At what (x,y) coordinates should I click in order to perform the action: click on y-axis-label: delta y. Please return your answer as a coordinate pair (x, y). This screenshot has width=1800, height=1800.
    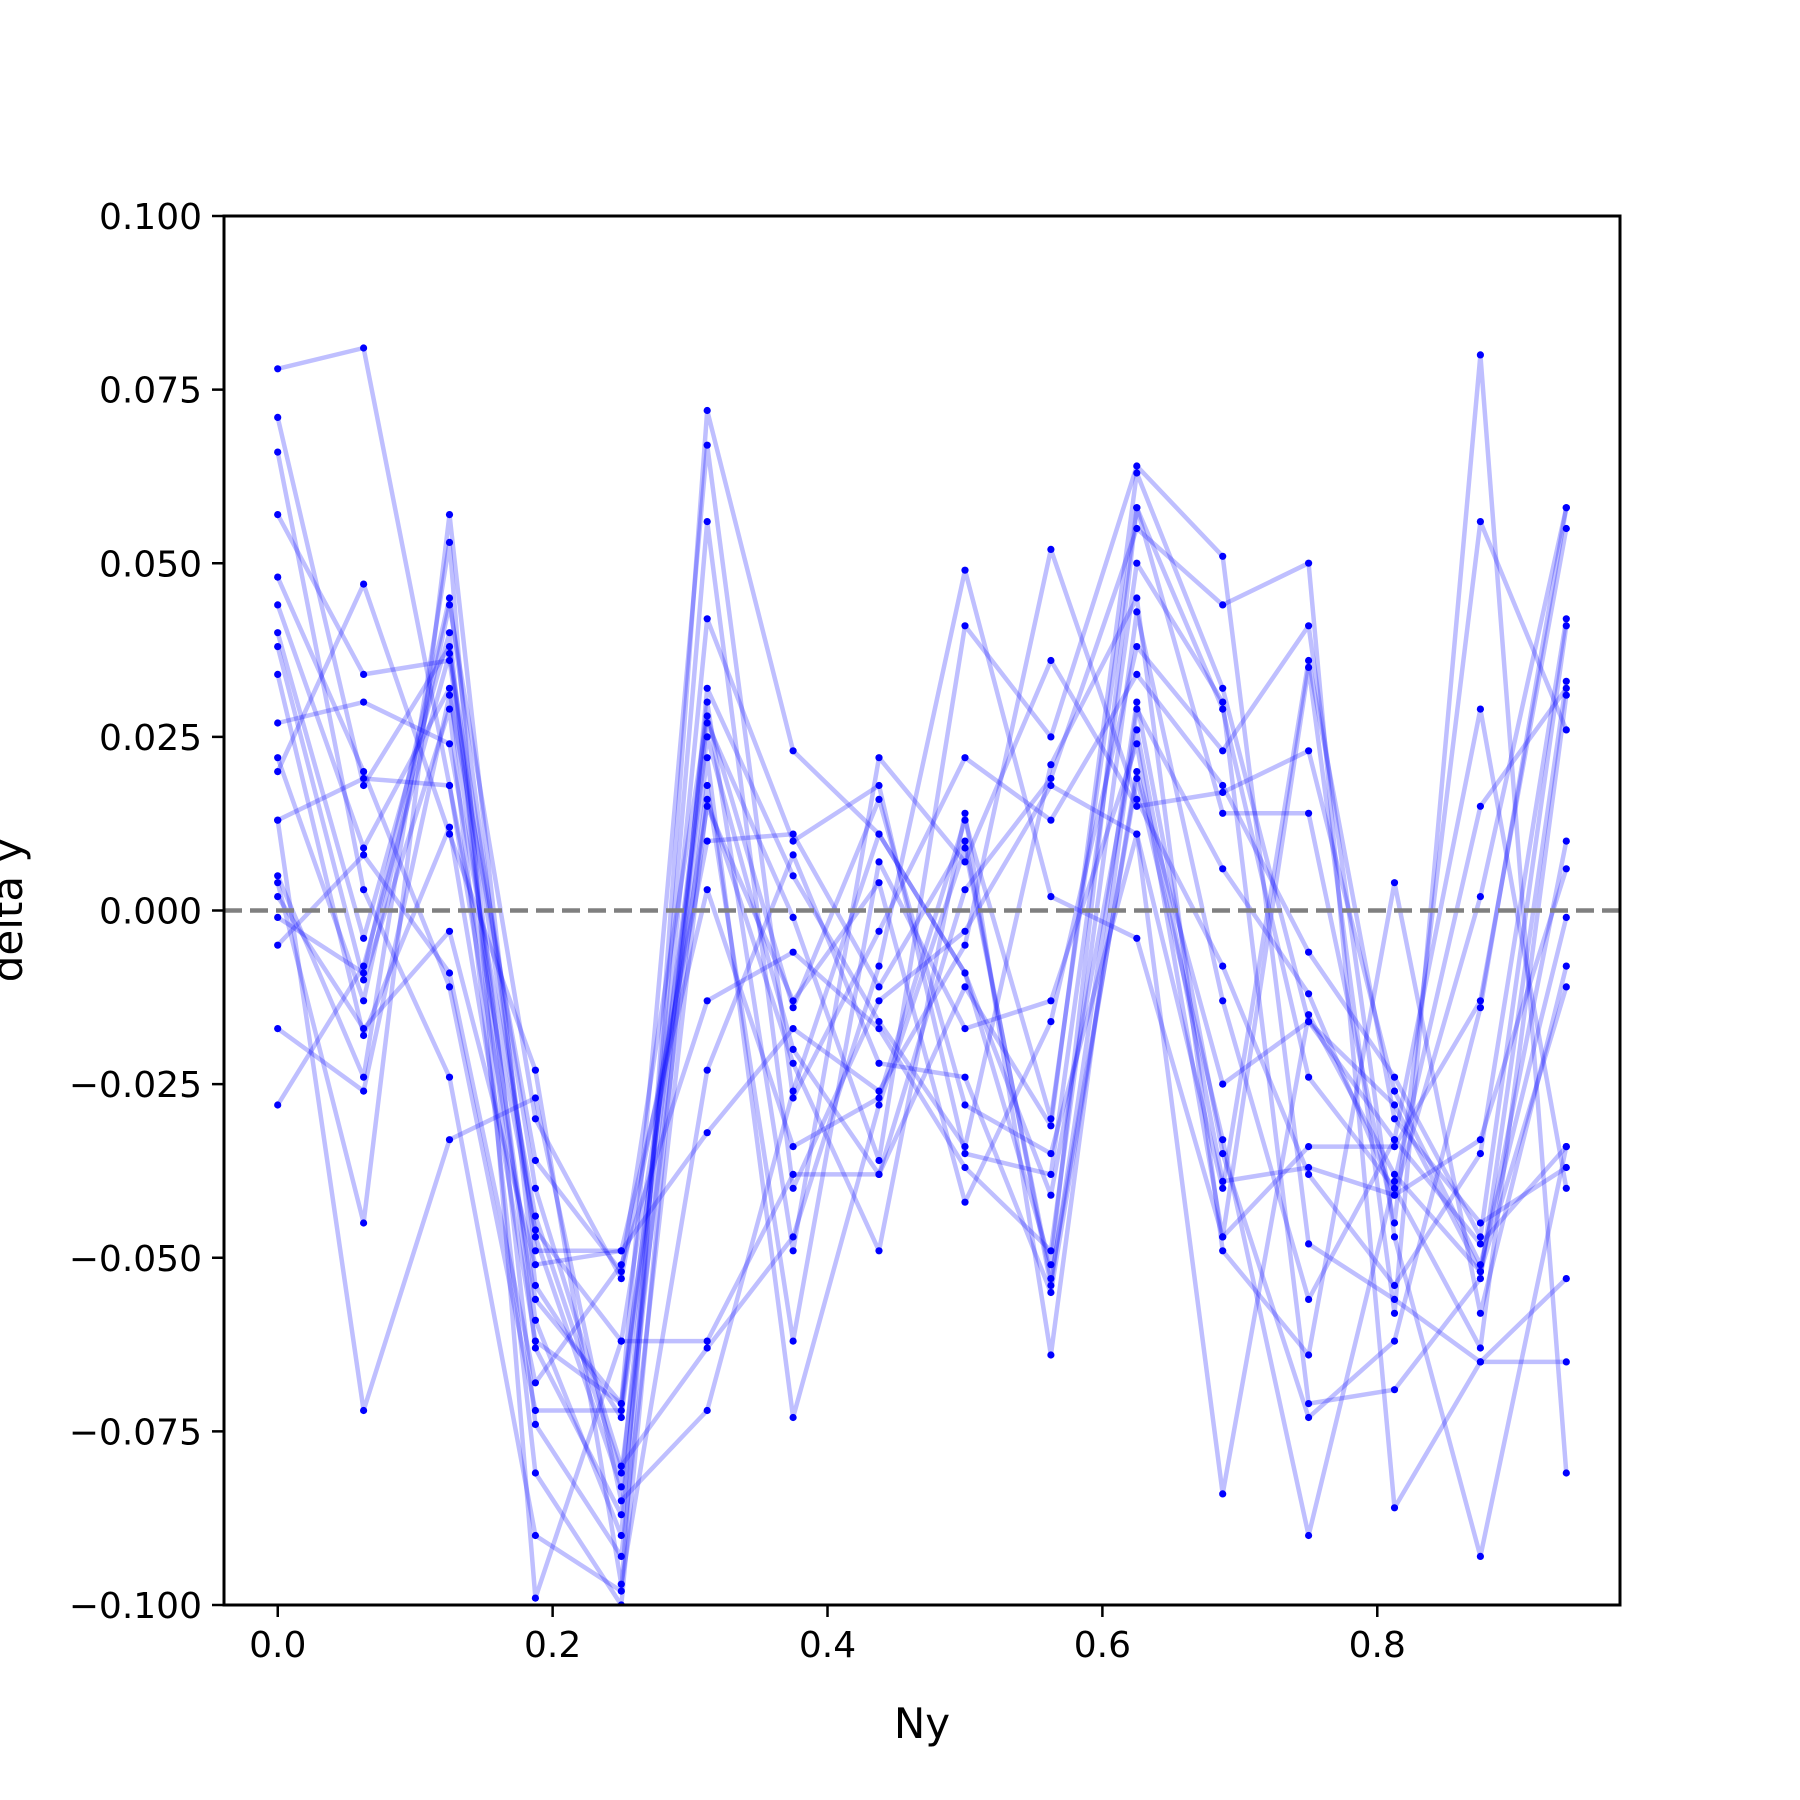
    Looking at the image, I should click on (16, 910).